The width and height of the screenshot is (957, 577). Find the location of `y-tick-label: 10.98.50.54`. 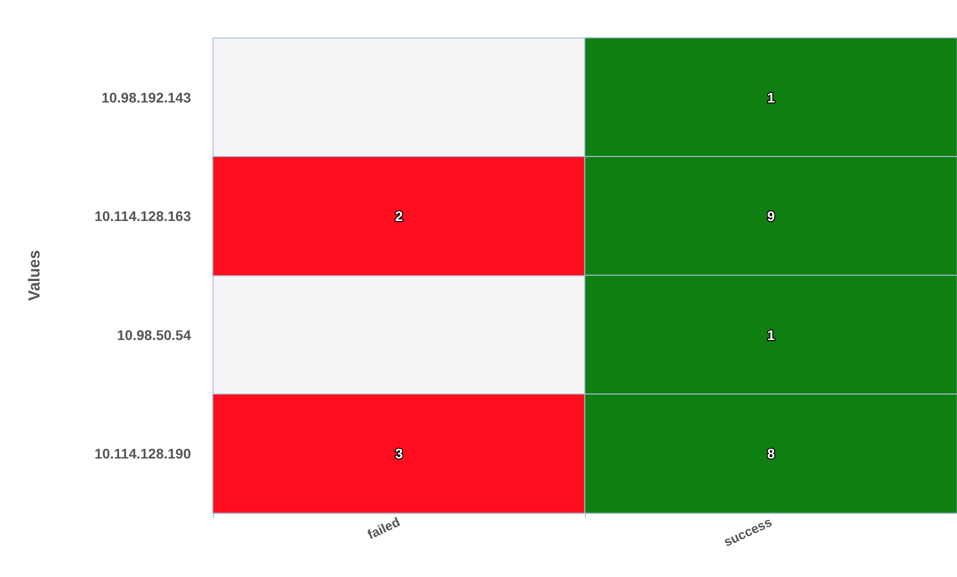

y-tick-label: 10.98.50.54 is located at coordinates (154, 334).